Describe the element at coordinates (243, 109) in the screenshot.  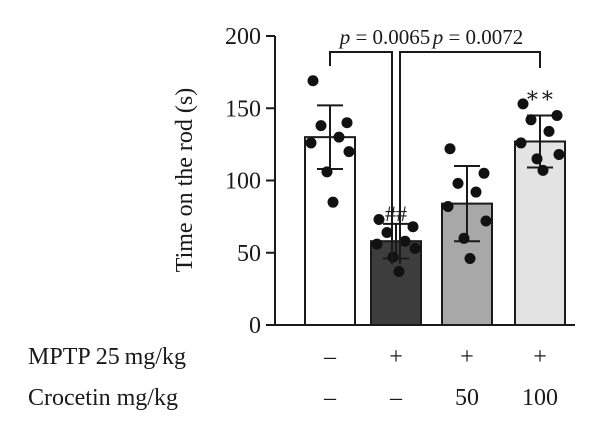
I see `y-tick-label: 150` at that location.